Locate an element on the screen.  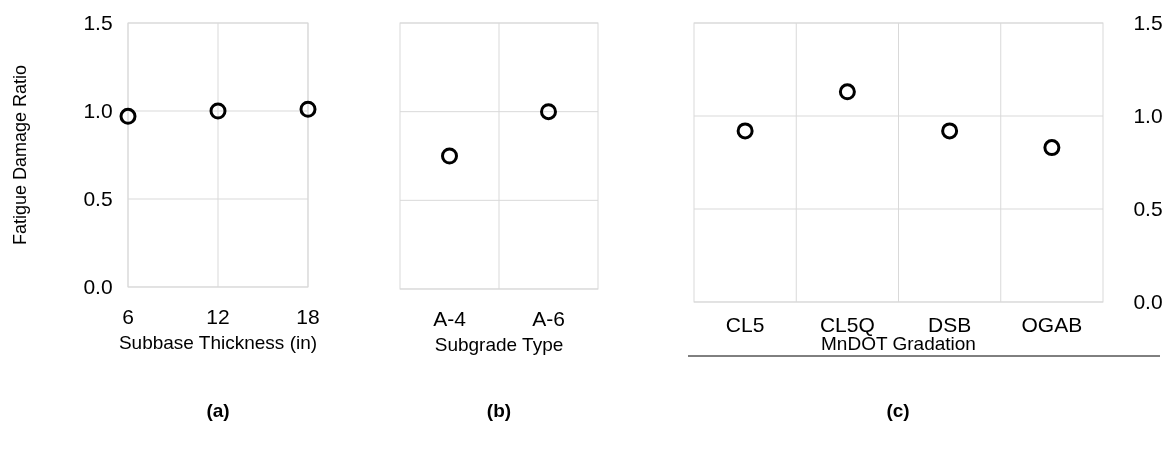
text: (b) is located at coordinates (499, 410).